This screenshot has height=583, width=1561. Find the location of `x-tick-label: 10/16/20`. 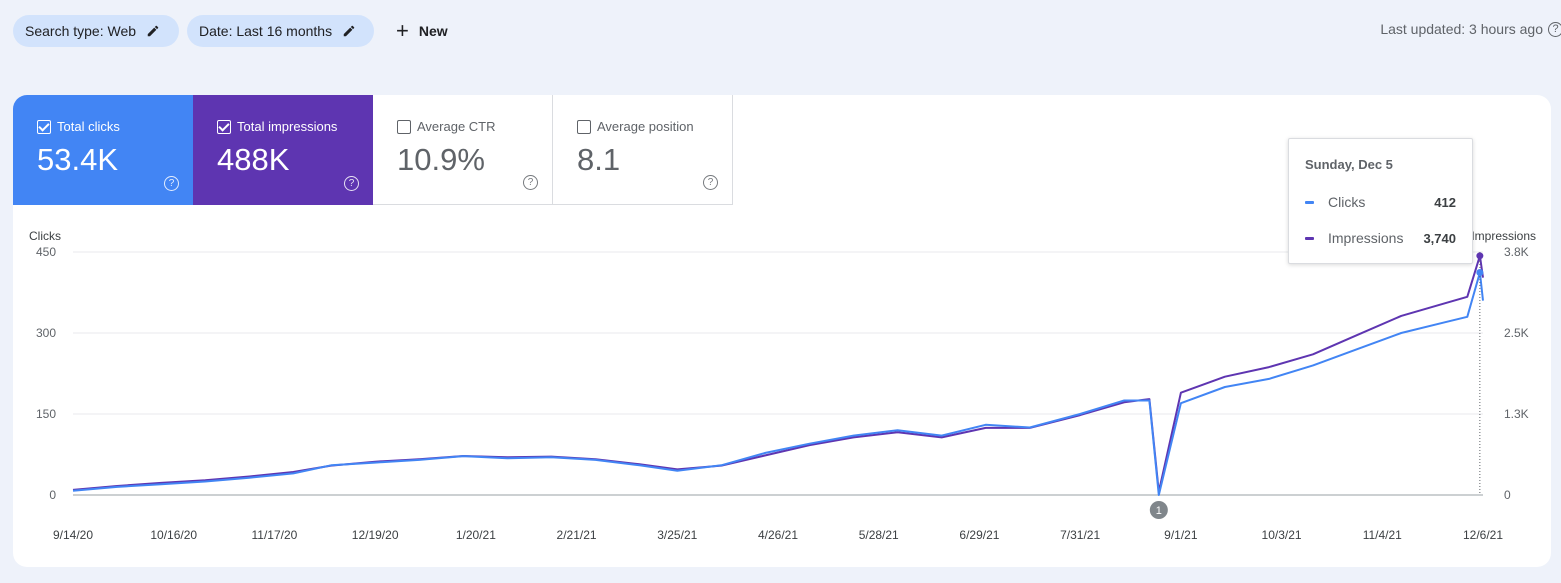

x-tick-label: 10/16/20 is located at coordinates (173, 535).